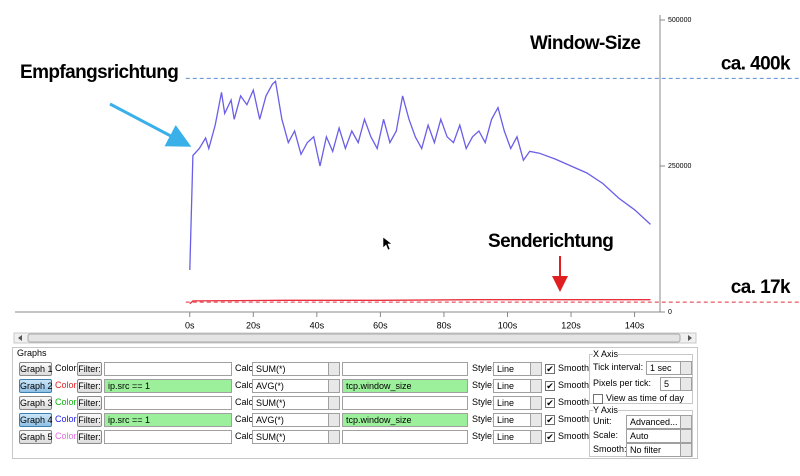  What do you see at coordinates (253, 325) in the screenshot?
I see `x-tick-label: 20s` at bounding box center [253, 325].